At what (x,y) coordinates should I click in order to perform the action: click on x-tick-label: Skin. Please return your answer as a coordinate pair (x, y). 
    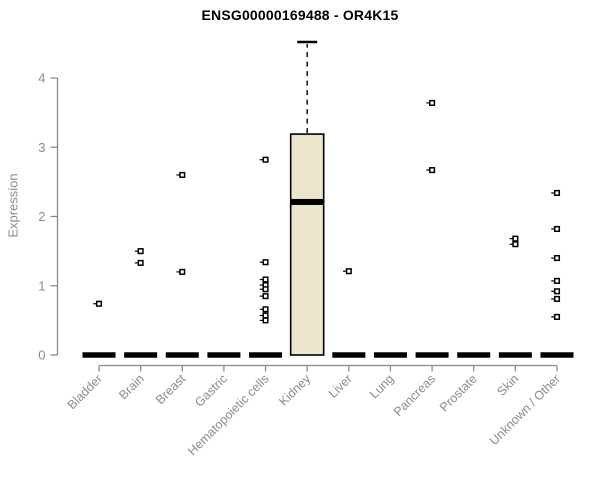
    Looking at the image, I should click on (507, 385).